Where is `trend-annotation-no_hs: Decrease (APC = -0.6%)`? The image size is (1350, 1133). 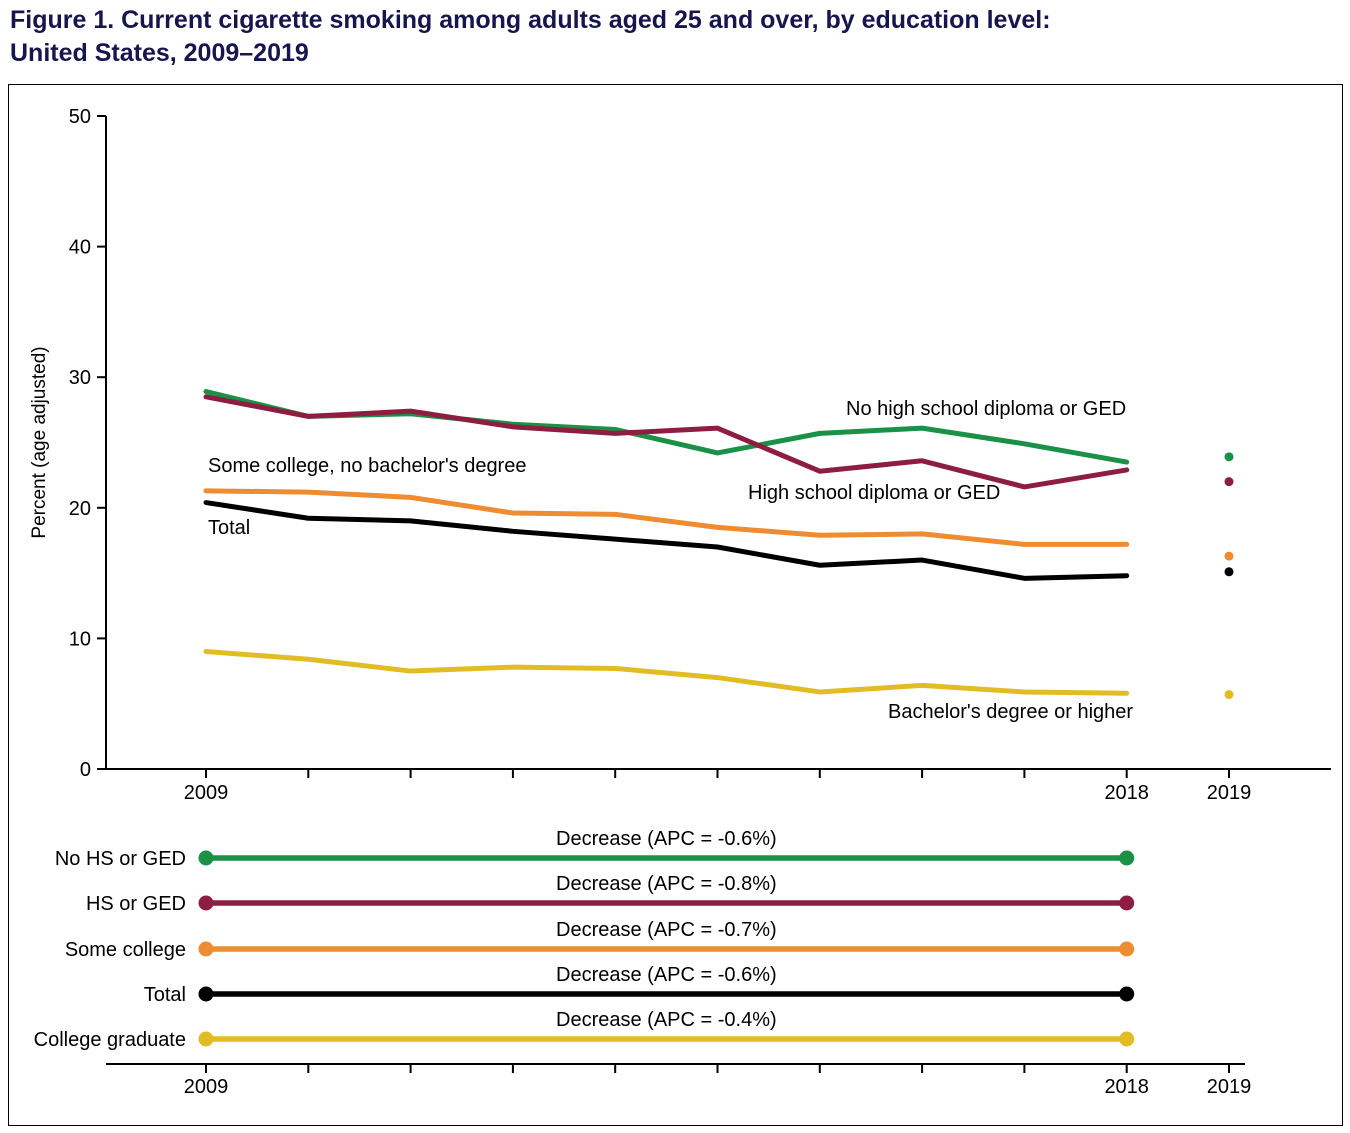 trend-annotation-no_hs: Decrease (APC = -0.6%) is located at coordinates (666, 839).